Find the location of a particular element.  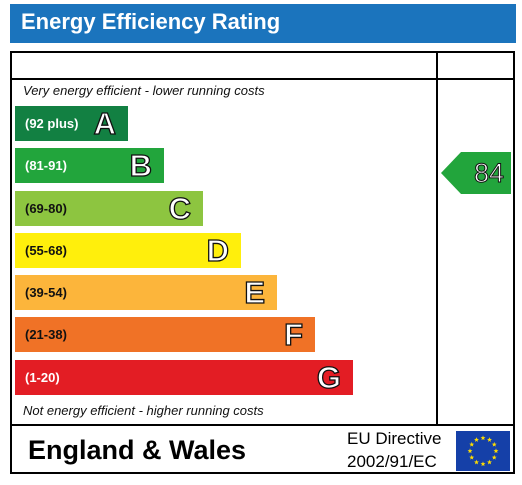

eu-flag-icon is located at coordinates (483, 451).